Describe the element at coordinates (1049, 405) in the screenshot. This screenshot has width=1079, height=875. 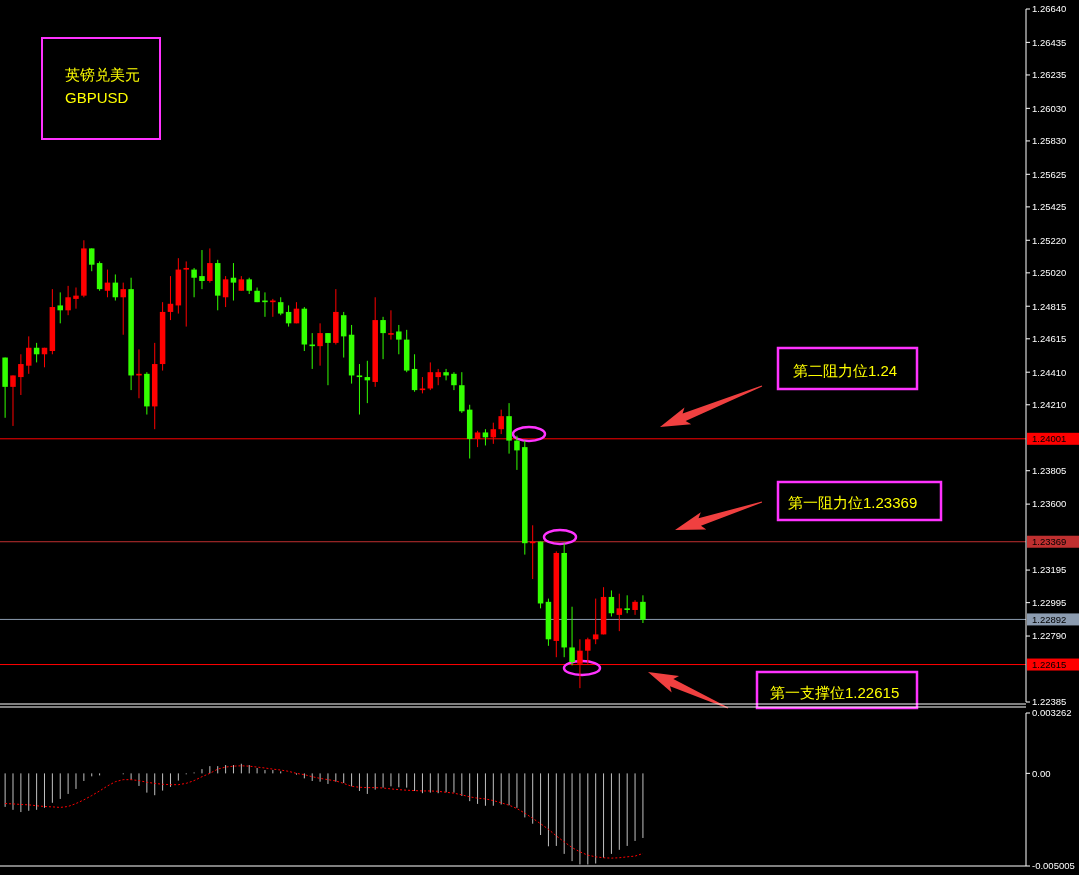
I see `y-tick-label: 1.24210` at that location.